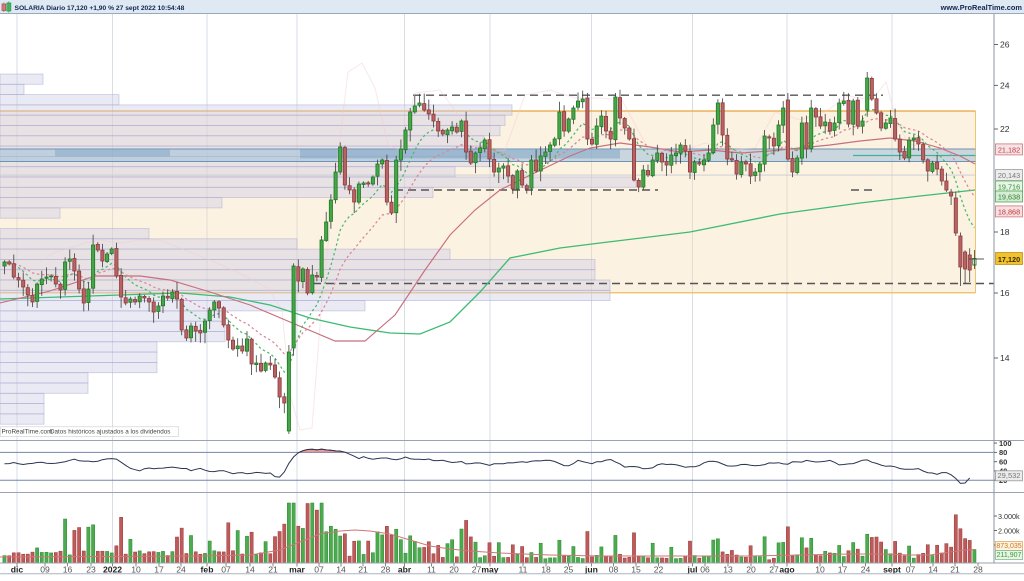  Describe the element at coordinates (297, 570) in the screenshot. I see `svg-text: mar` at that location.